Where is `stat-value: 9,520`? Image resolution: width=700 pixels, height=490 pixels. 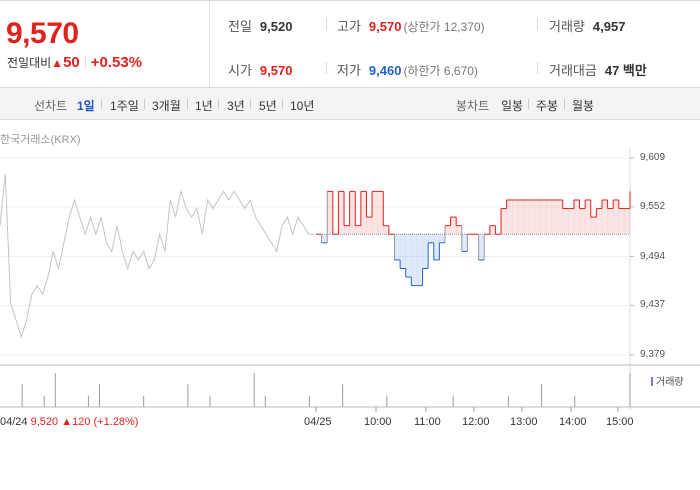 stat-value: 9,520 is located at coordinates (276, 26).